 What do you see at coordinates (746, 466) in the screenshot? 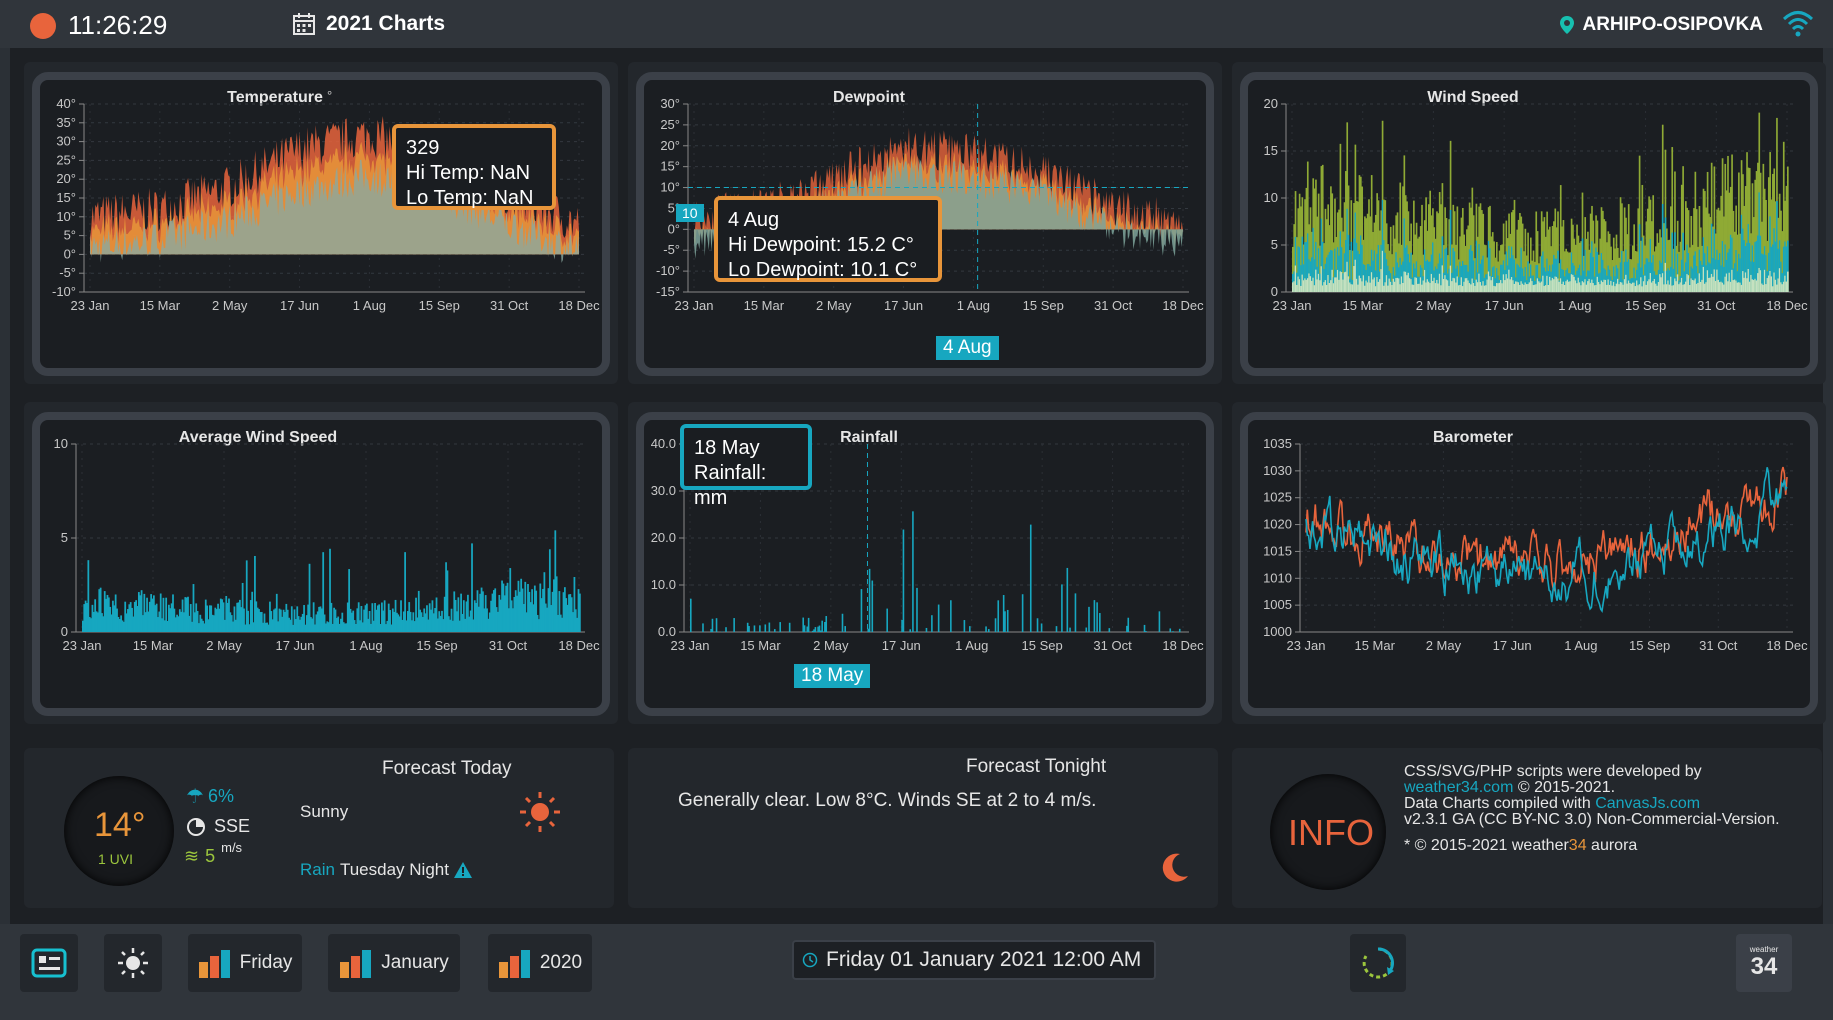
I see `rainfall-tooltip: 18 May Rainfall: mm` at bounding box center [746, 466].